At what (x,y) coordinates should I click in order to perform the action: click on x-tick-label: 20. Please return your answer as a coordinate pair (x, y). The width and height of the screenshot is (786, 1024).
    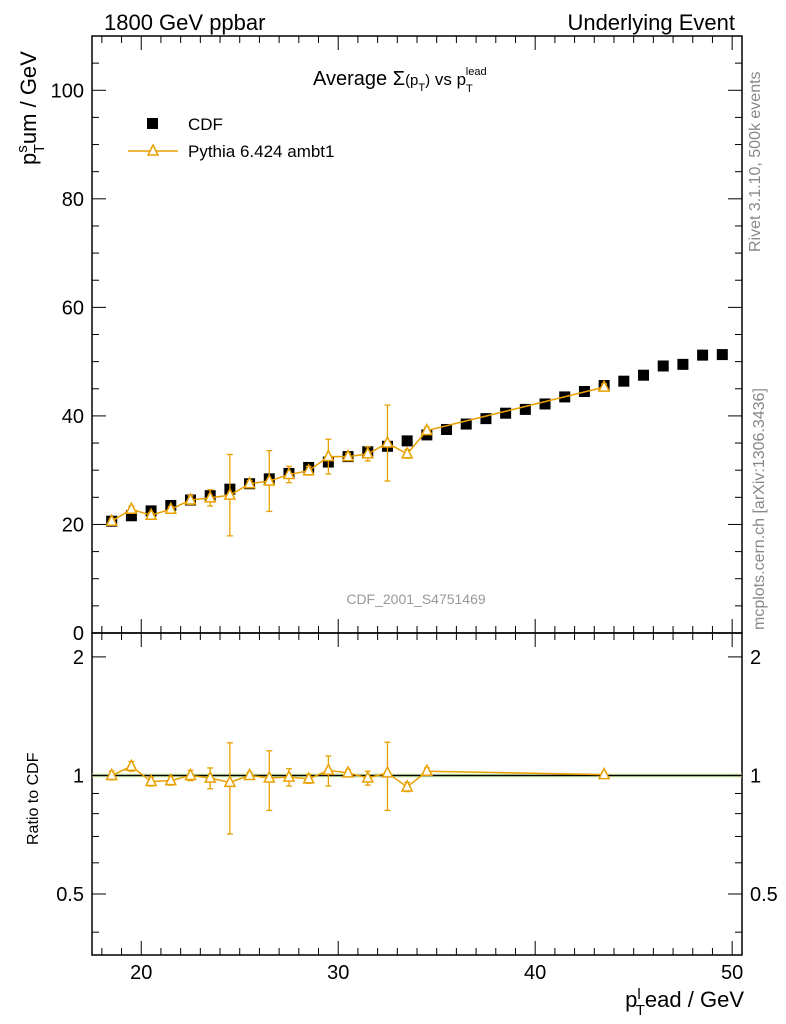
    Looking at the image, I should click on (141, 973).